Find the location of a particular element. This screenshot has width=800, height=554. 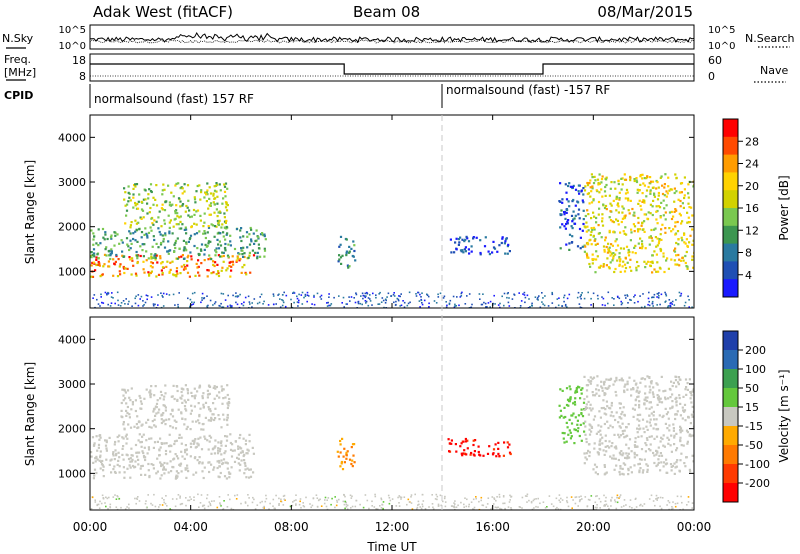

colorbar-swatch is located at coordinates (730, 360).